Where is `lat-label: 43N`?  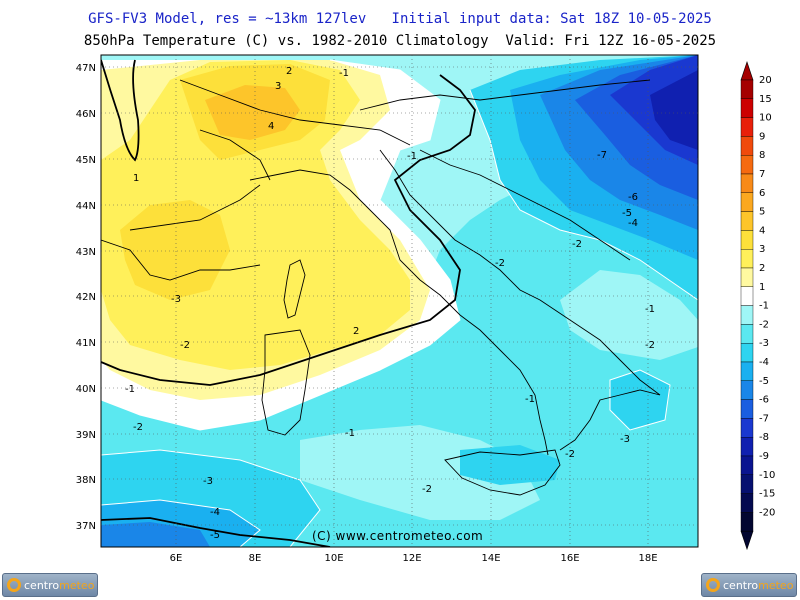
lat-label: 43N is located at coordinates (86, 252).